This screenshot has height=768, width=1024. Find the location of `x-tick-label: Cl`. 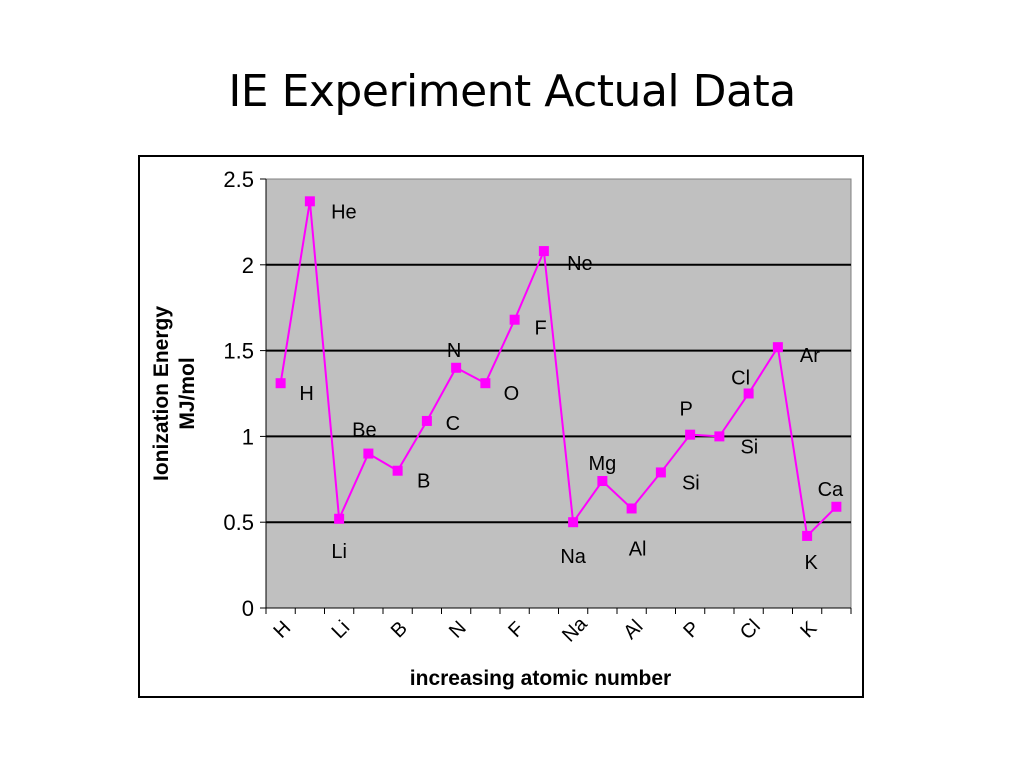

x-tick-label: Cl is located at coordinates (750, 629).